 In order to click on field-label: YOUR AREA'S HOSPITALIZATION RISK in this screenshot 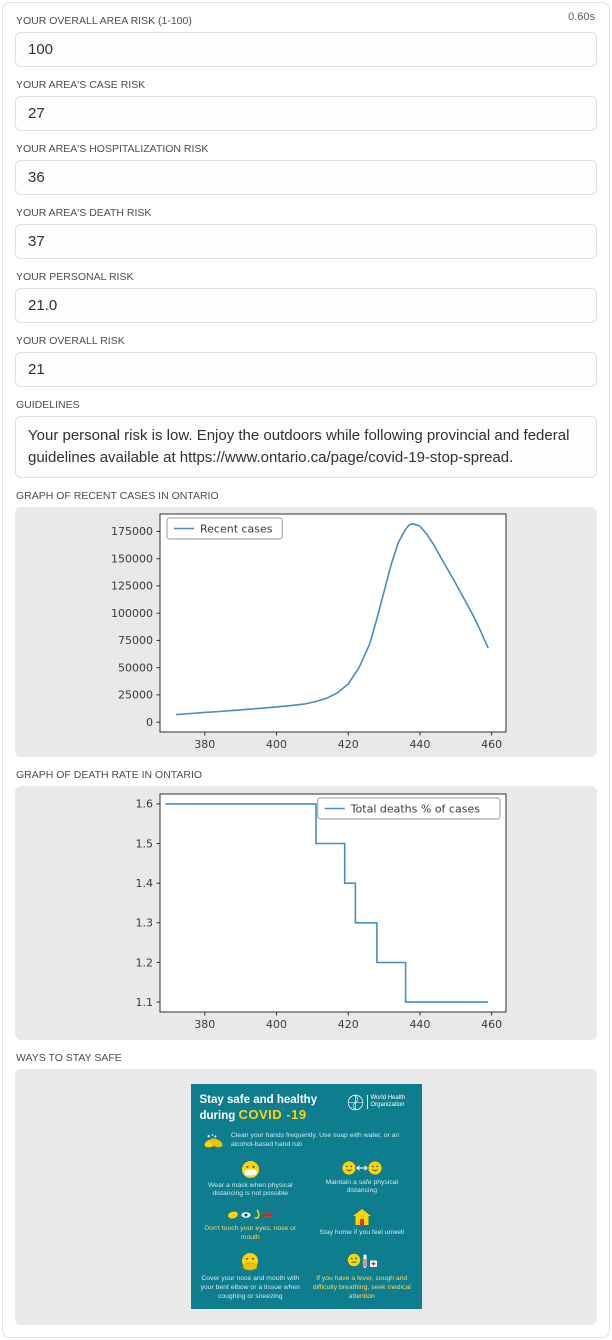, I will do `click(112, 149)`.